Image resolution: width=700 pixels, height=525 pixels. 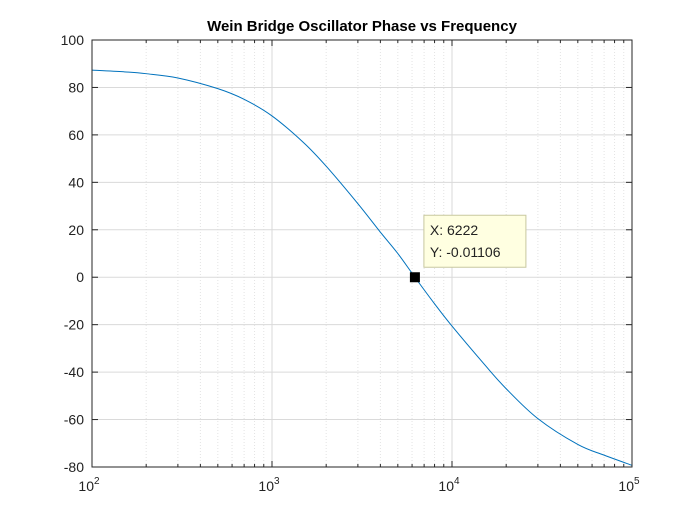 I want to click on y-tick-label: 40, so click(x=76, y=182).